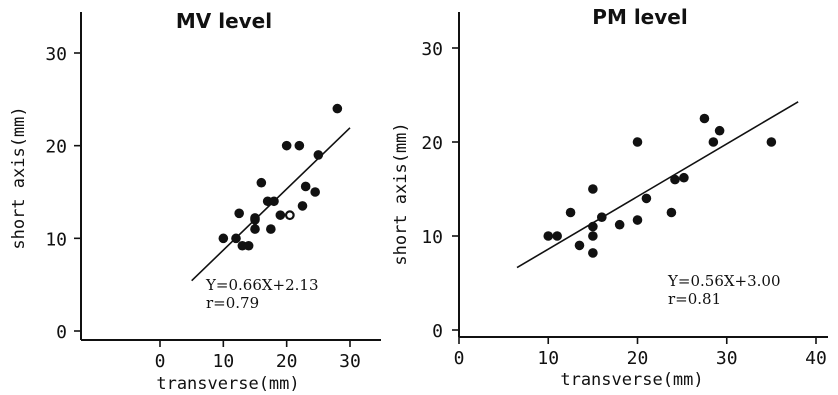  Describe the element at coordinates (262, 285) in the screenshot. I see `regression-equation: Y=0.66X+2.13` at that location.